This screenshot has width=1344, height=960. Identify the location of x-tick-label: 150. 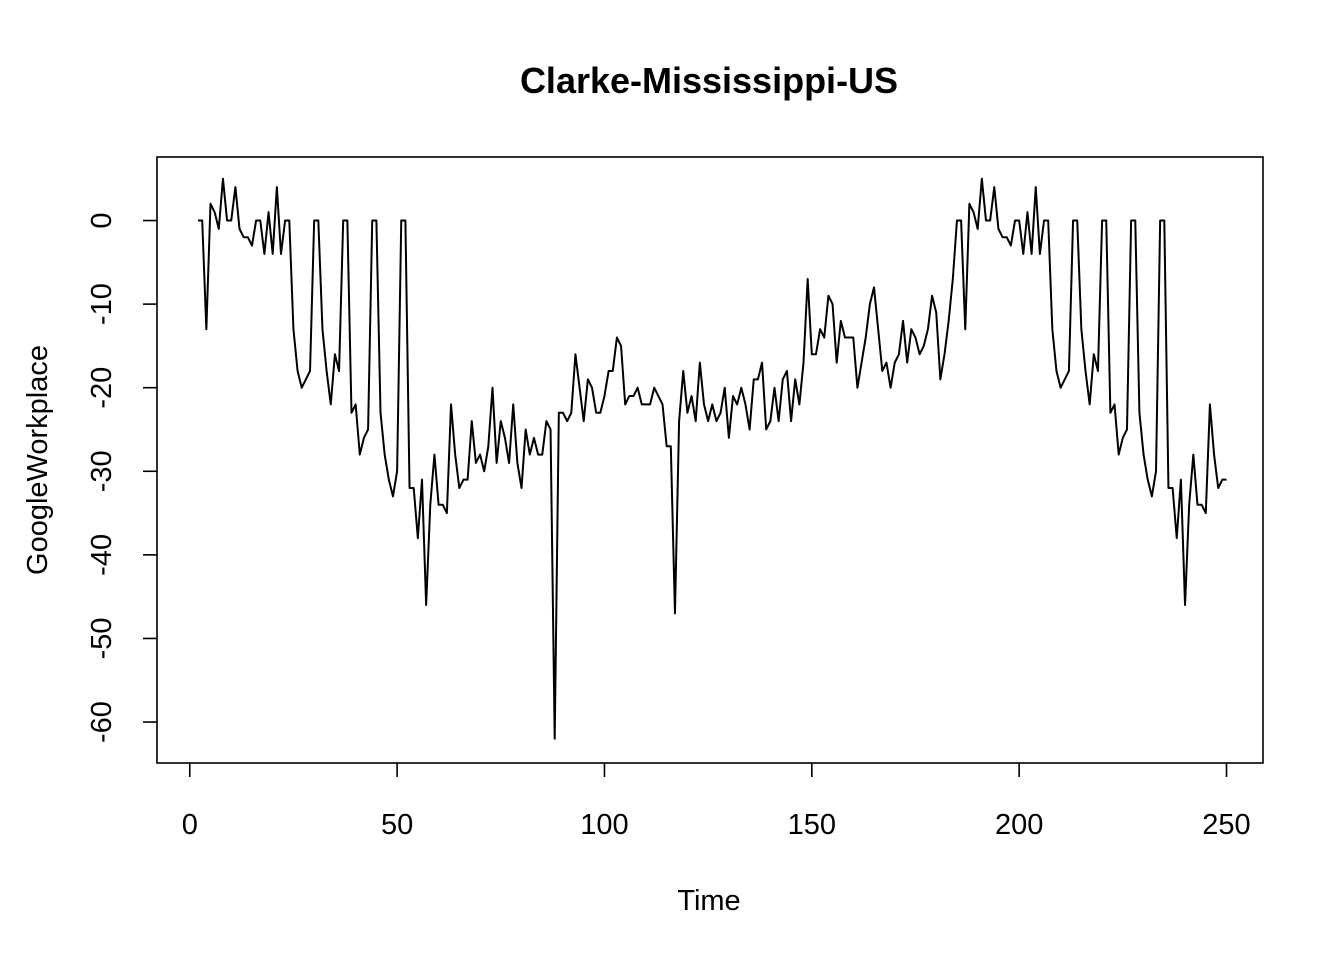
(812, 825).